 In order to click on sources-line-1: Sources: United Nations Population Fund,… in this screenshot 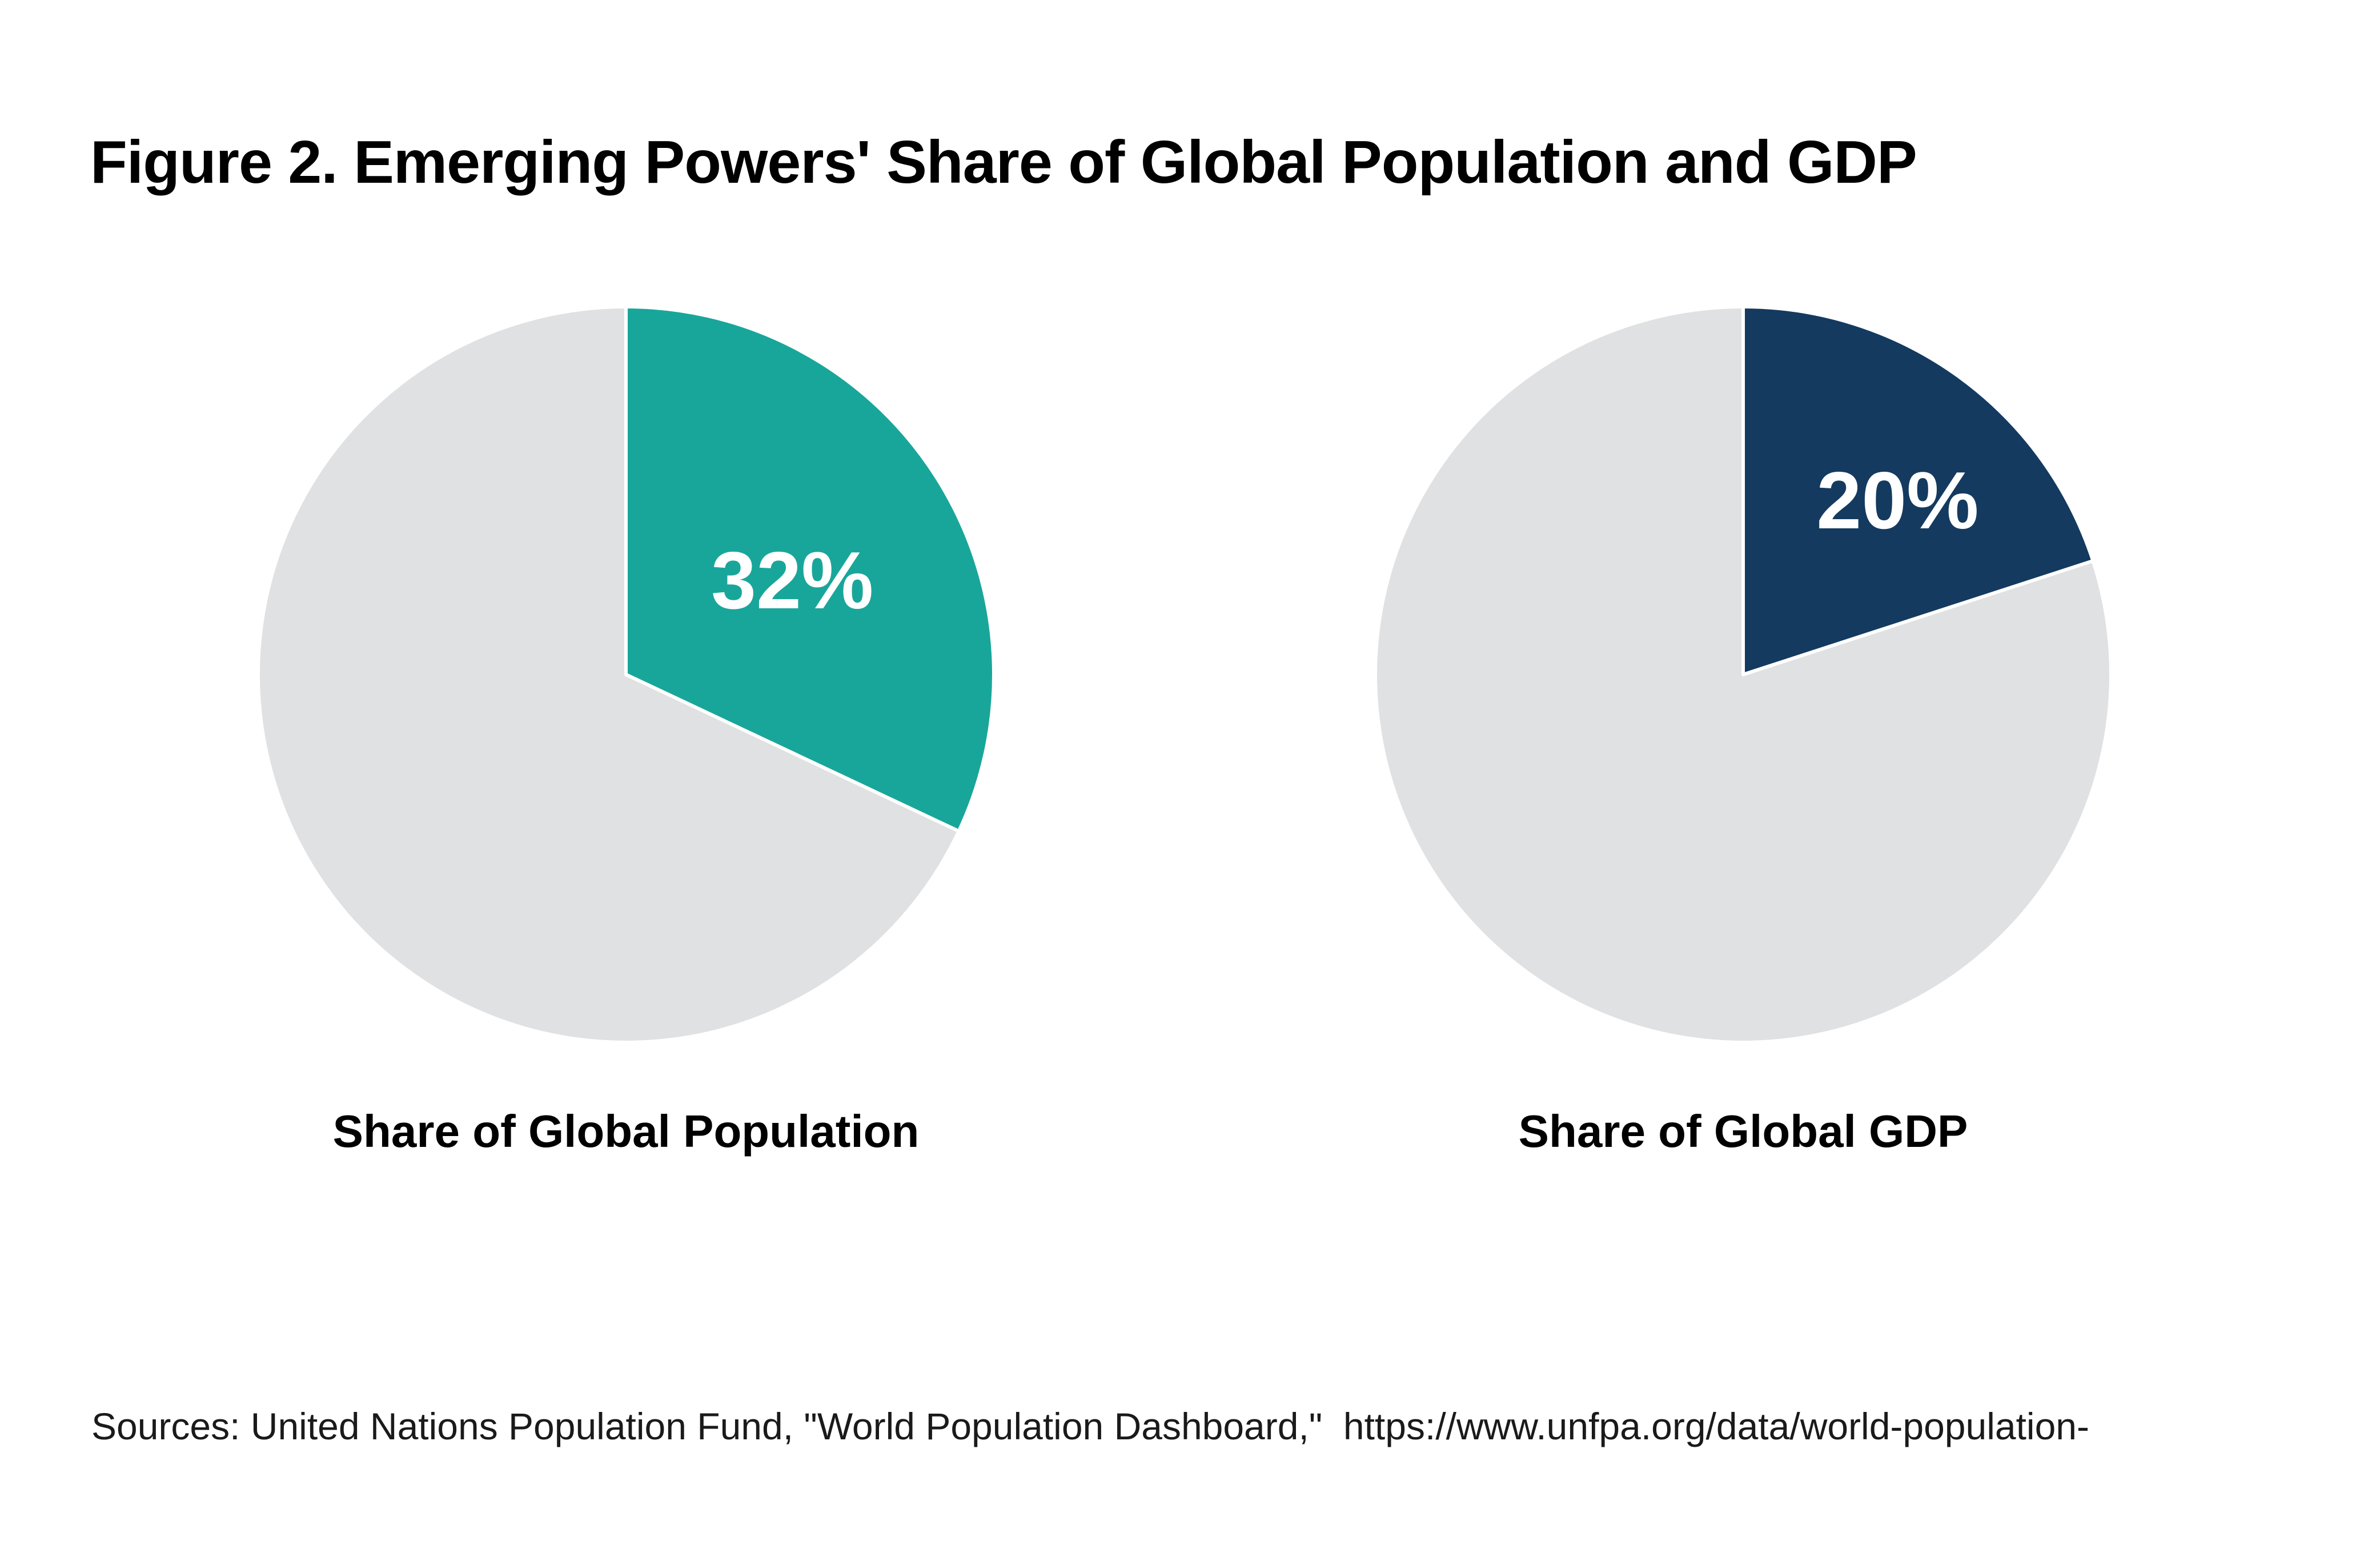, I will do `click(1090, 1426)`.